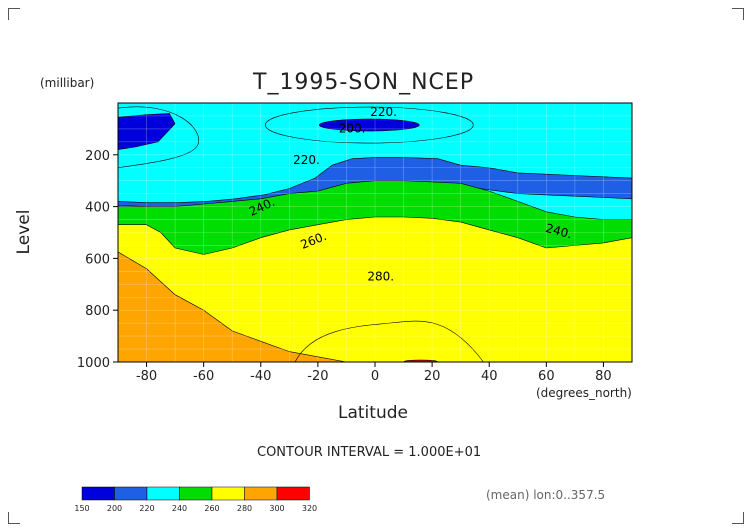  I want to click on x-tick-label: 0, so click(375, 376).